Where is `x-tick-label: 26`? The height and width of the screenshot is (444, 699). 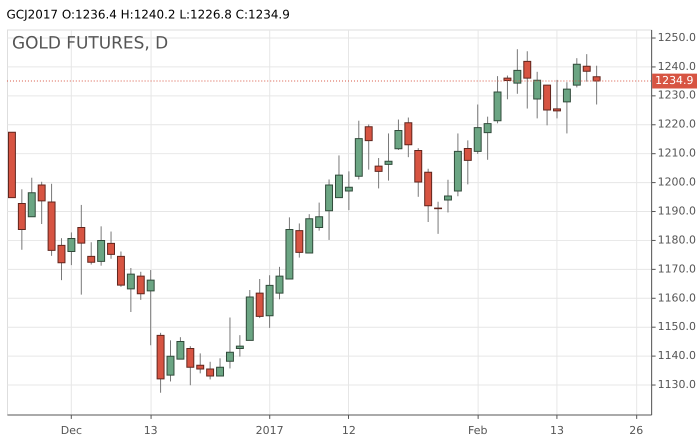 x-tick-label: 26 is located at coordinates (636, 430).